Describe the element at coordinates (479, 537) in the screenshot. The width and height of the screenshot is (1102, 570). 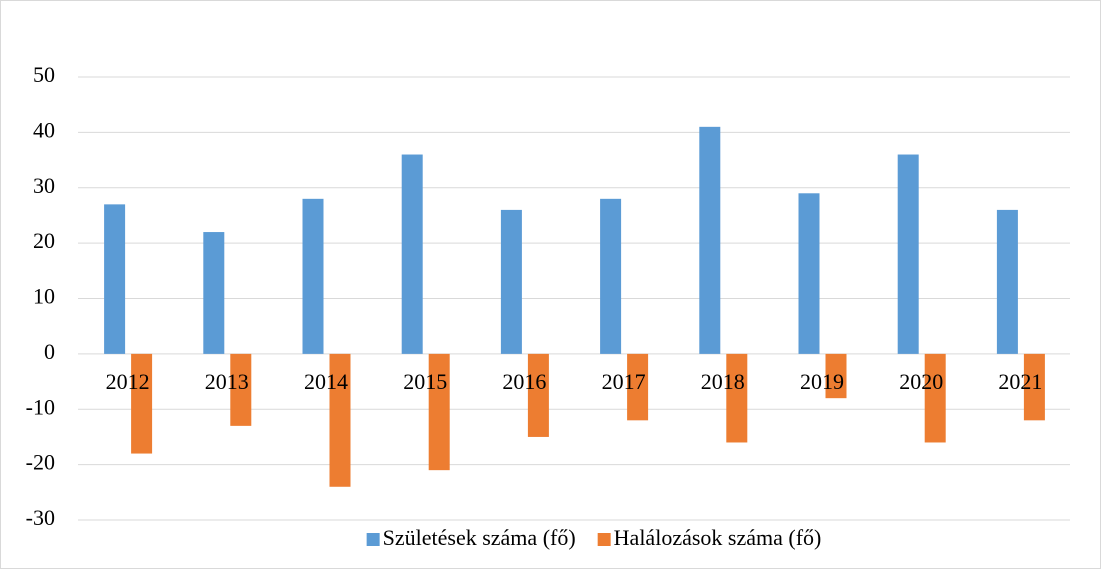
I see `legend-label: Születések száma (fő)` at that location.